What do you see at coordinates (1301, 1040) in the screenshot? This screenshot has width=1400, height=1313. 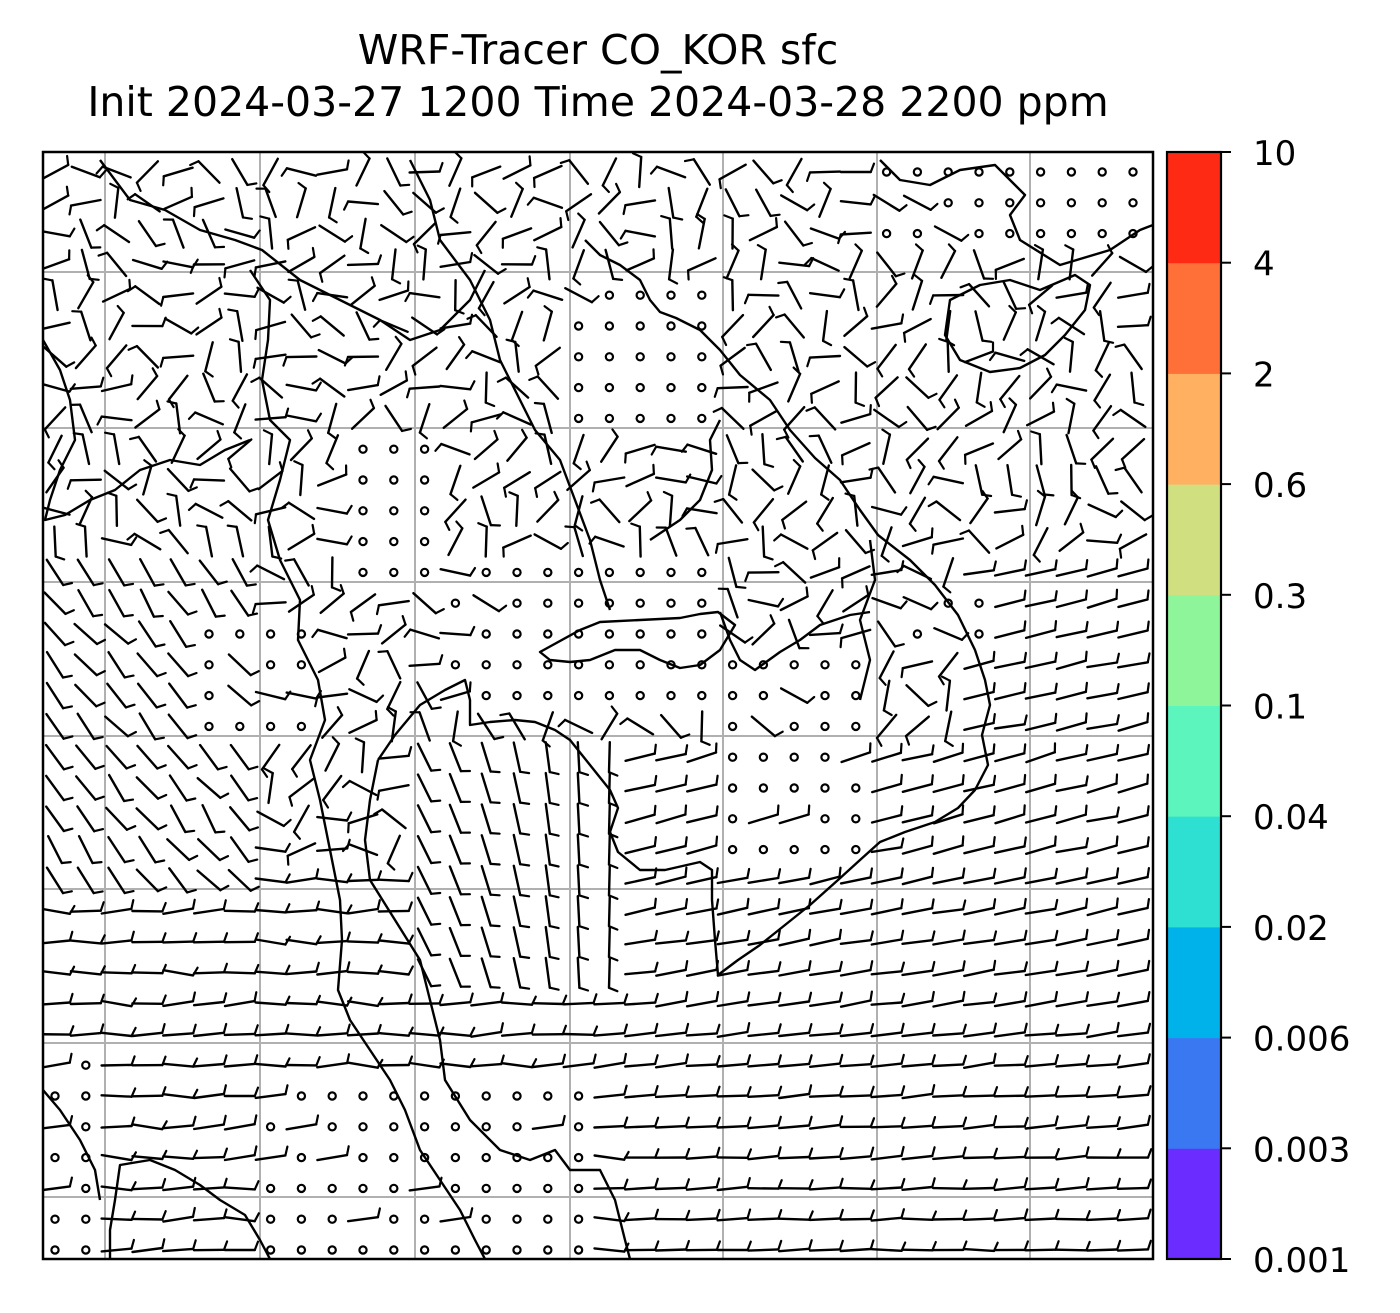 I see `colorbar-tick-label: 0.006` at bounding box center [1301, 1040].